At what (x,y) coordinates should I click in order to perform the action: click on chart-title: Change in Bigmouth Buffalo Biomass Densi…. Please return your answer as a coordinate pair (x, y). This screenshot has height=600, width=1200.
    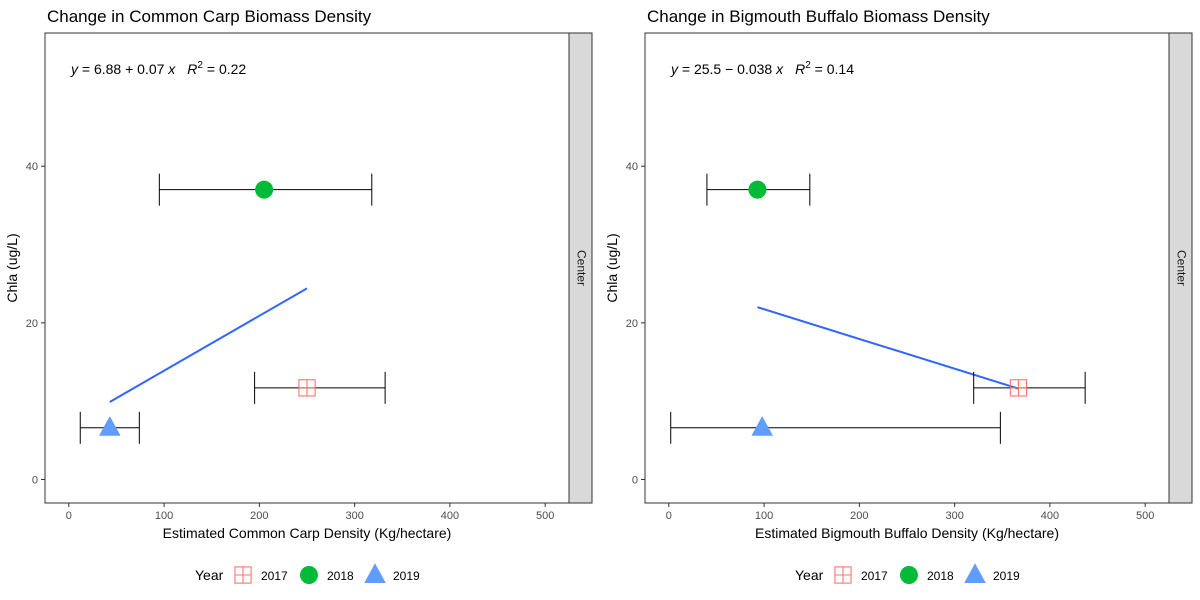
    Looking at the image, I should click on (818, 16).